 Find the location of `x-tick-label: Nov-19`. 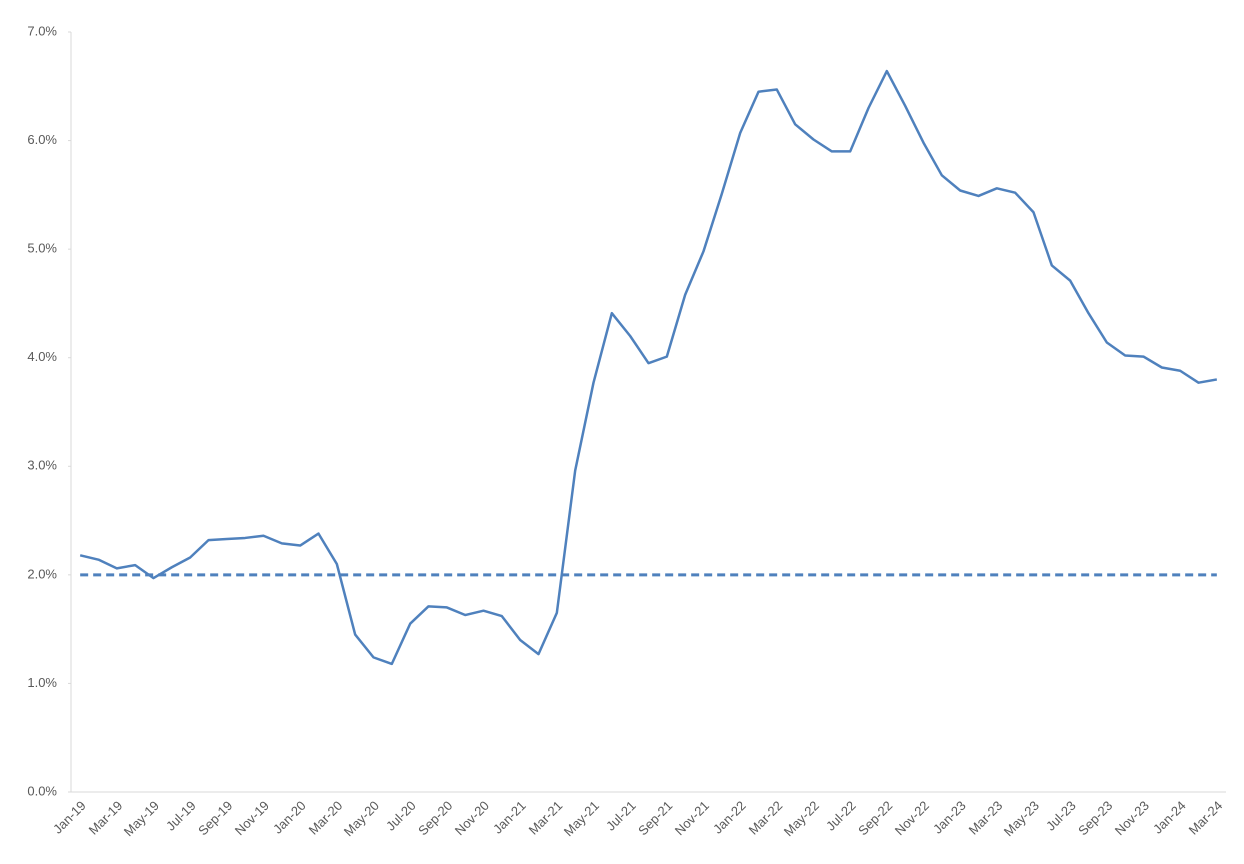

x-tick-label: Nov-19 is located at coordinates (252, 818).